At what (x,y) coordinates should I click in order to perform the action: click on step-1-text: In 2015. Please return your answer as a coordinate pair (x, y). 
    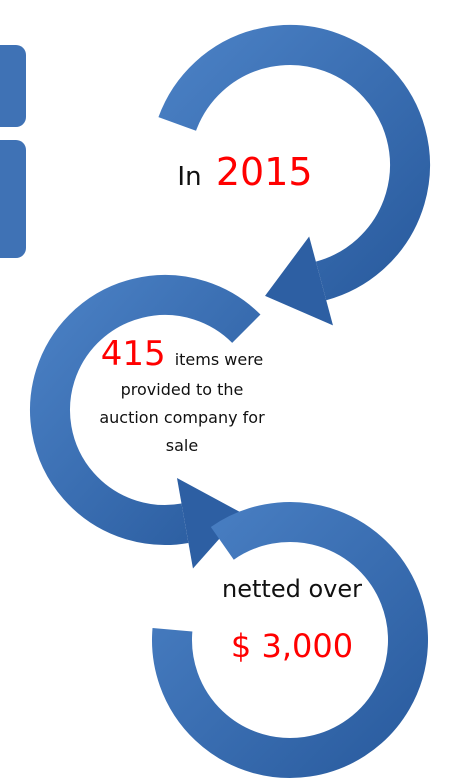
    Looking at the image, I should click on (244, 172).